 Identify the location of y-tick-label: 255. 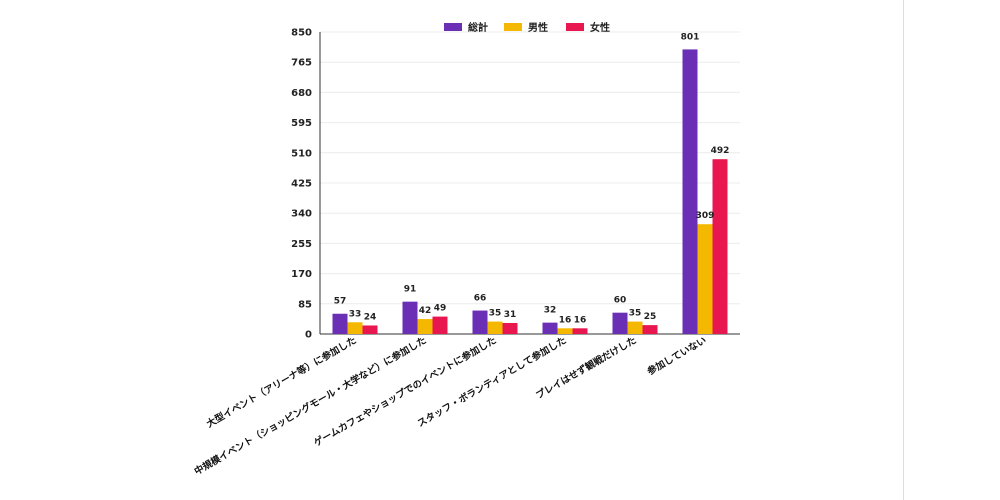
(301, 244).